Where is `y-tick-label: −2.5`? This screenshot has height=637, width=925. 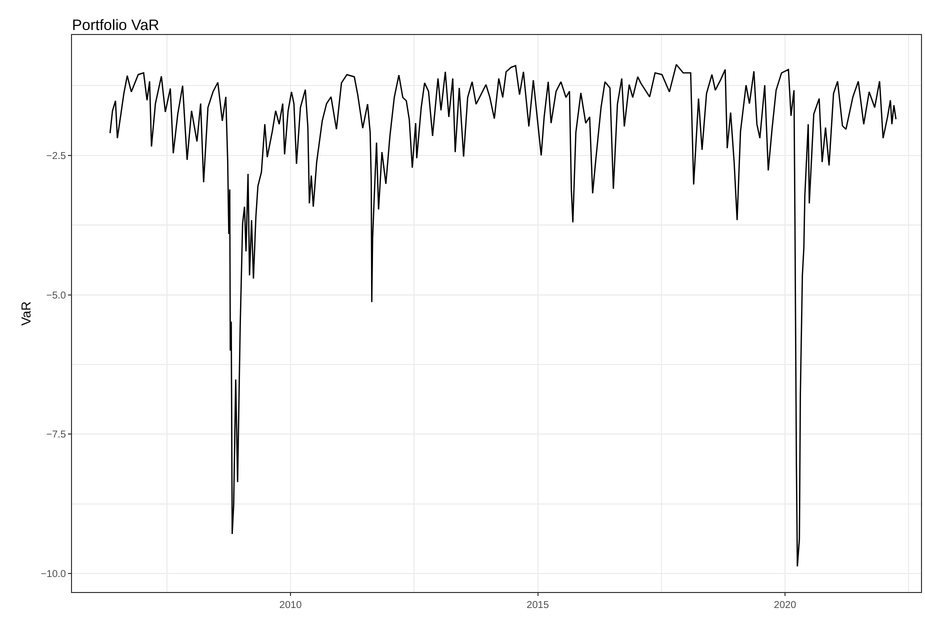 y-tick-label: −2.5 is located at coordinates (56, 156).